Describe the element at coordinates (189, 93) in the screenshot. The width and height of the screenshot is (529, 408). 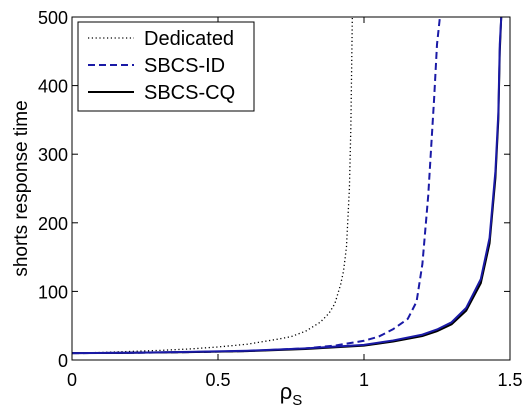
I see `legend-label: SBCS-CQ` at that location.